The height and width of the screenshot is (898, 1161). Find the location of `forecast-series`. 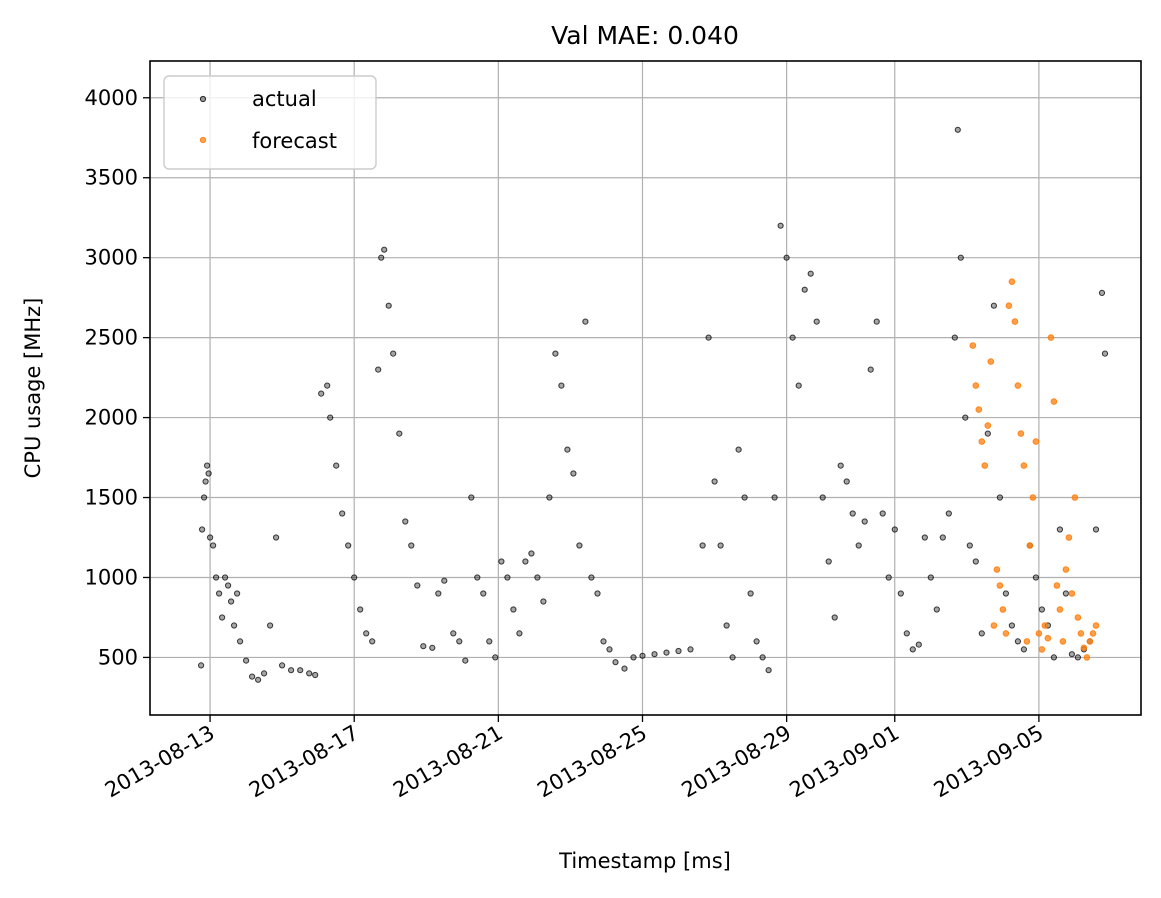

forecast-series is located at coordinates (1034, 469).